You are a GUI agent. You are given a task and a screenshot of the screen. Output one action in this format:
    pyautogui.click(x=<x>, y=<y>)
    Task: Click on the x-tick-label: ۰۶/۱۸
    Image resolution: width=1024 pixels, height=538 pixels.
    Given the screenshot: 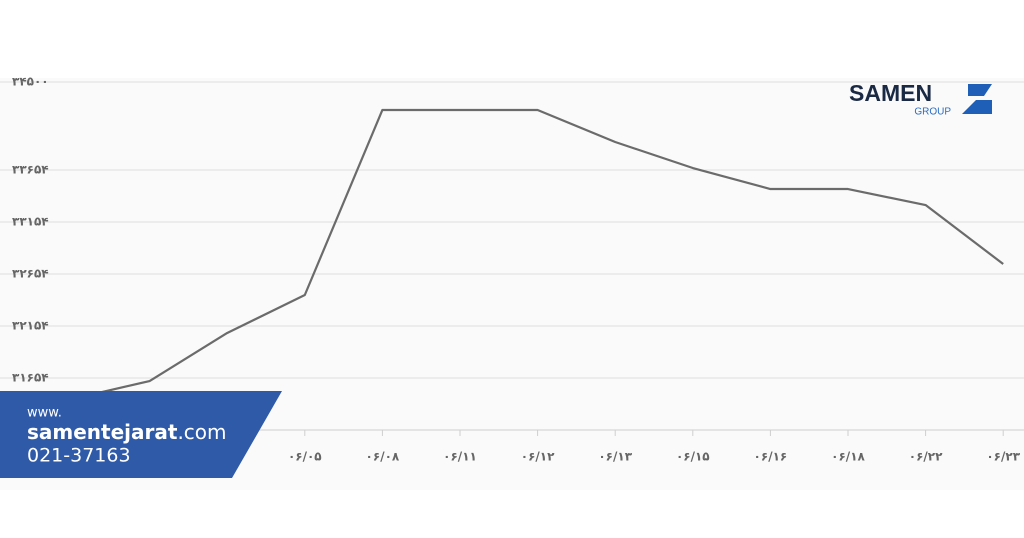 What is the action you would take?
    pyautogui.click(x=848, y=457)
    